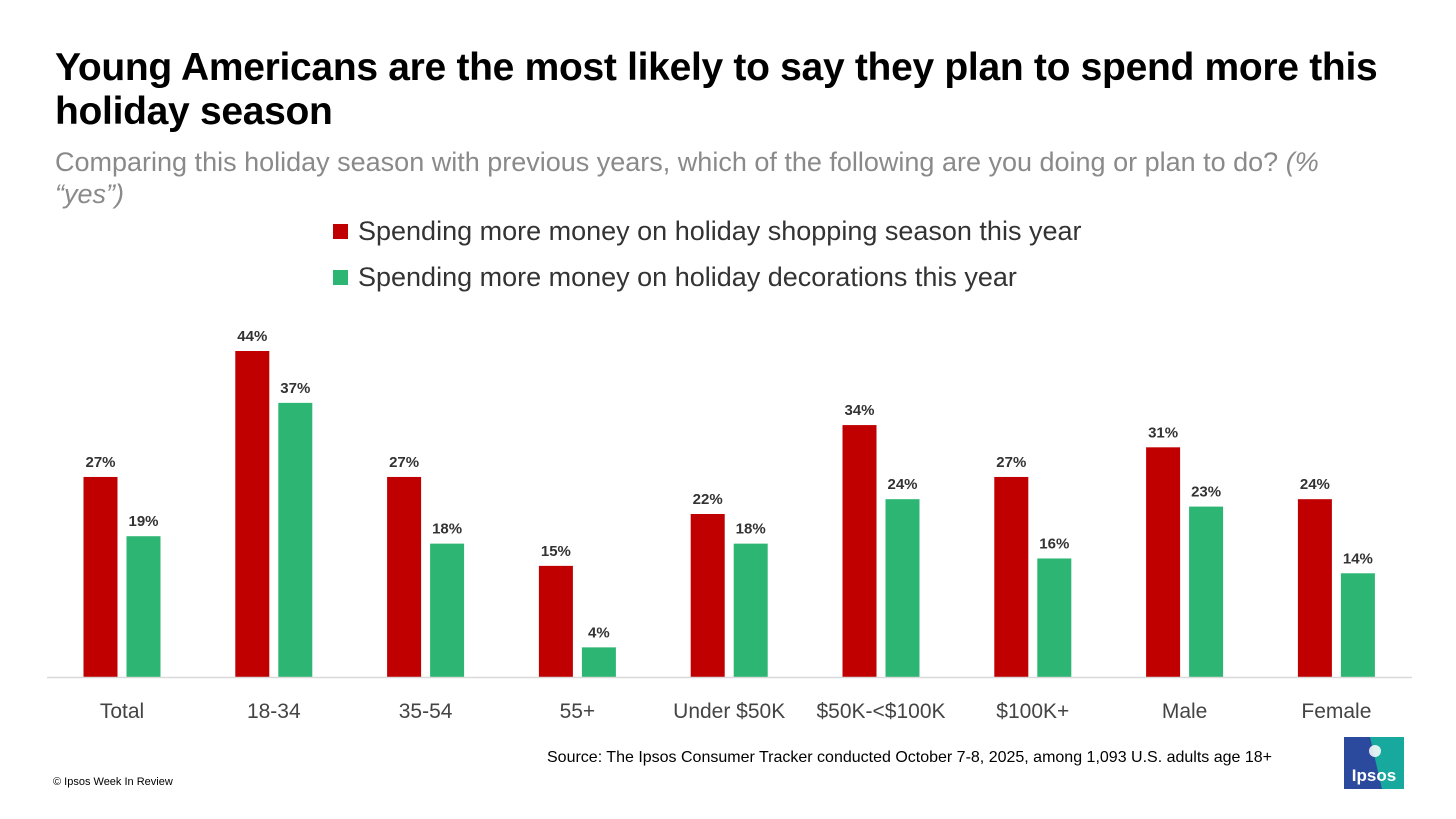 The width and height of the screenshot is (1456, 819). I want to click on legend-swatch-shopping, so click(340, 231).